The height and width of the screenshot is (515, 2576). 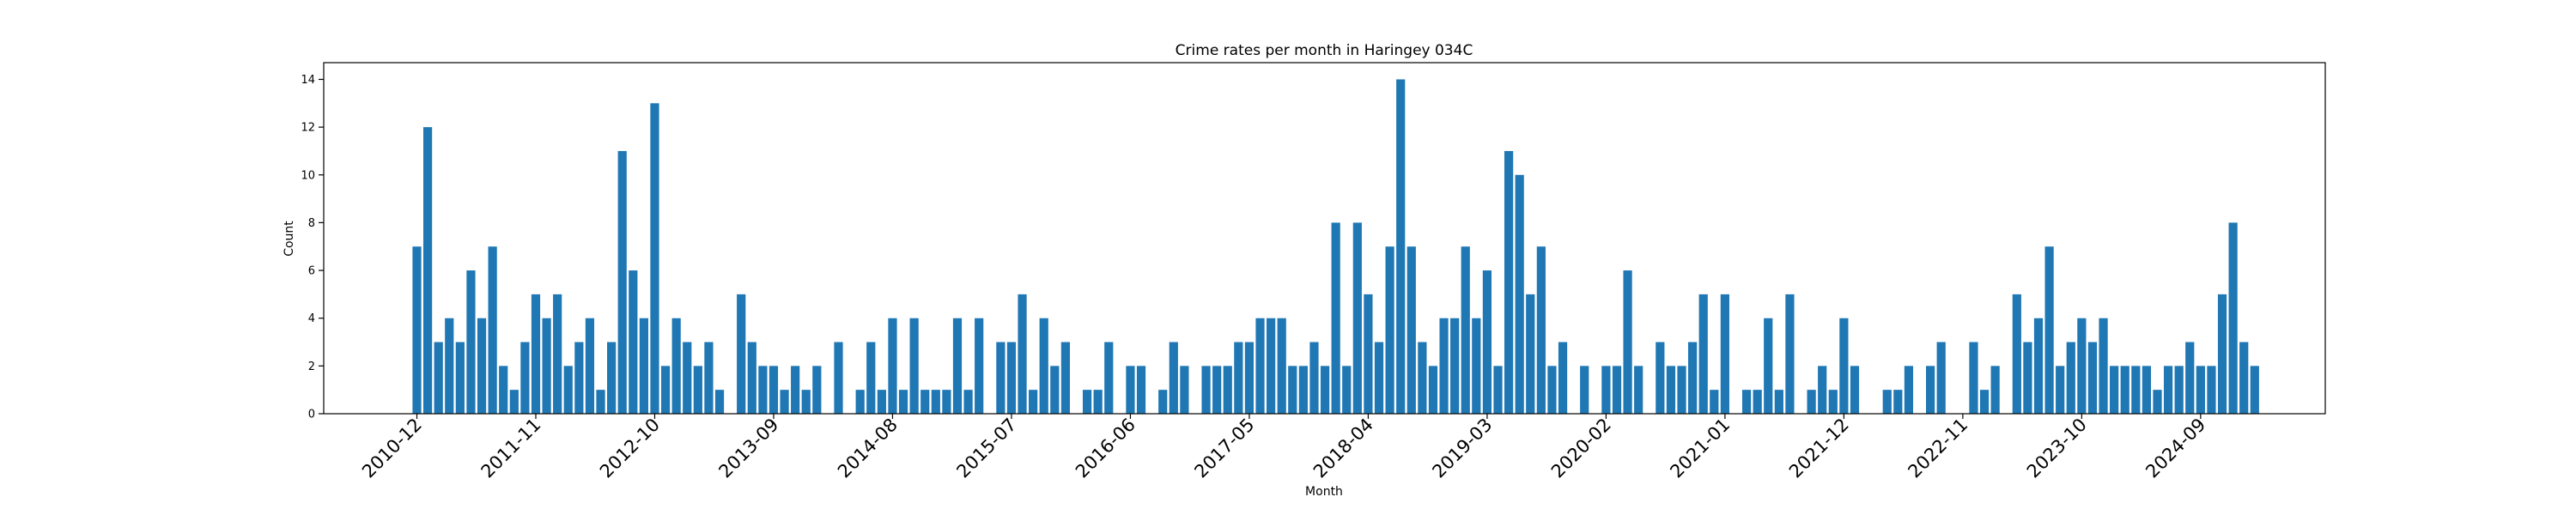 What do you see at coordinates (1224, 448) in the screenshot?
I see `x-tick-label: 2017-05` at bounding box center [1224, 448].